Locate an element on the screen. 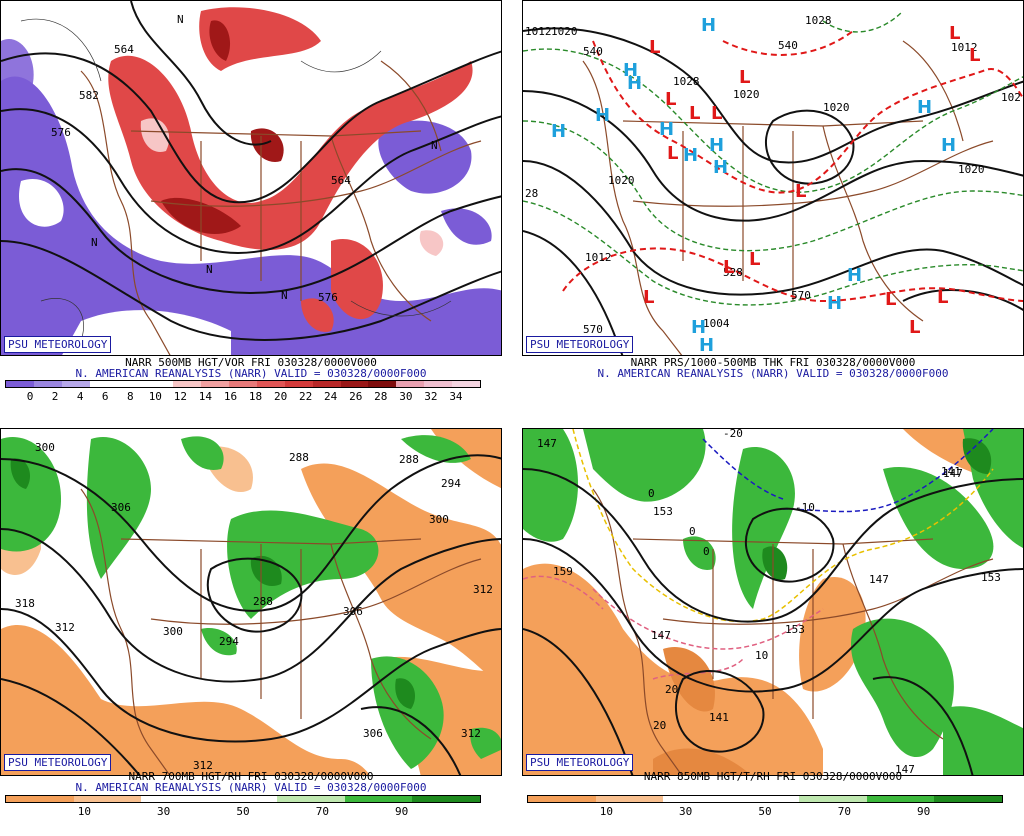 Image resolution: width=1024 pixels, height=836 pixels. colorbar-tick-label: 30 is located at coordinates (164, 811).